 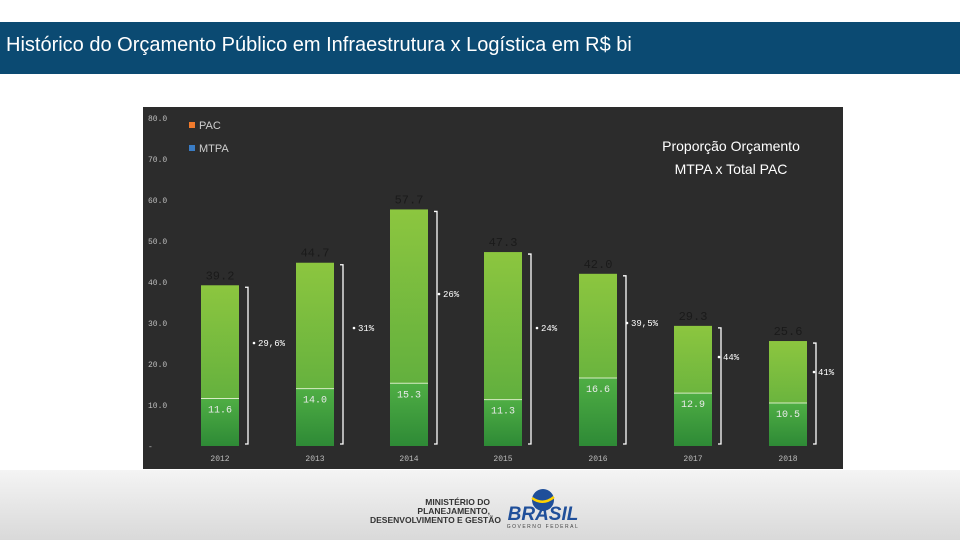 I want to click on x-tick-label-2012: 2012, so click(x=219, y=459).